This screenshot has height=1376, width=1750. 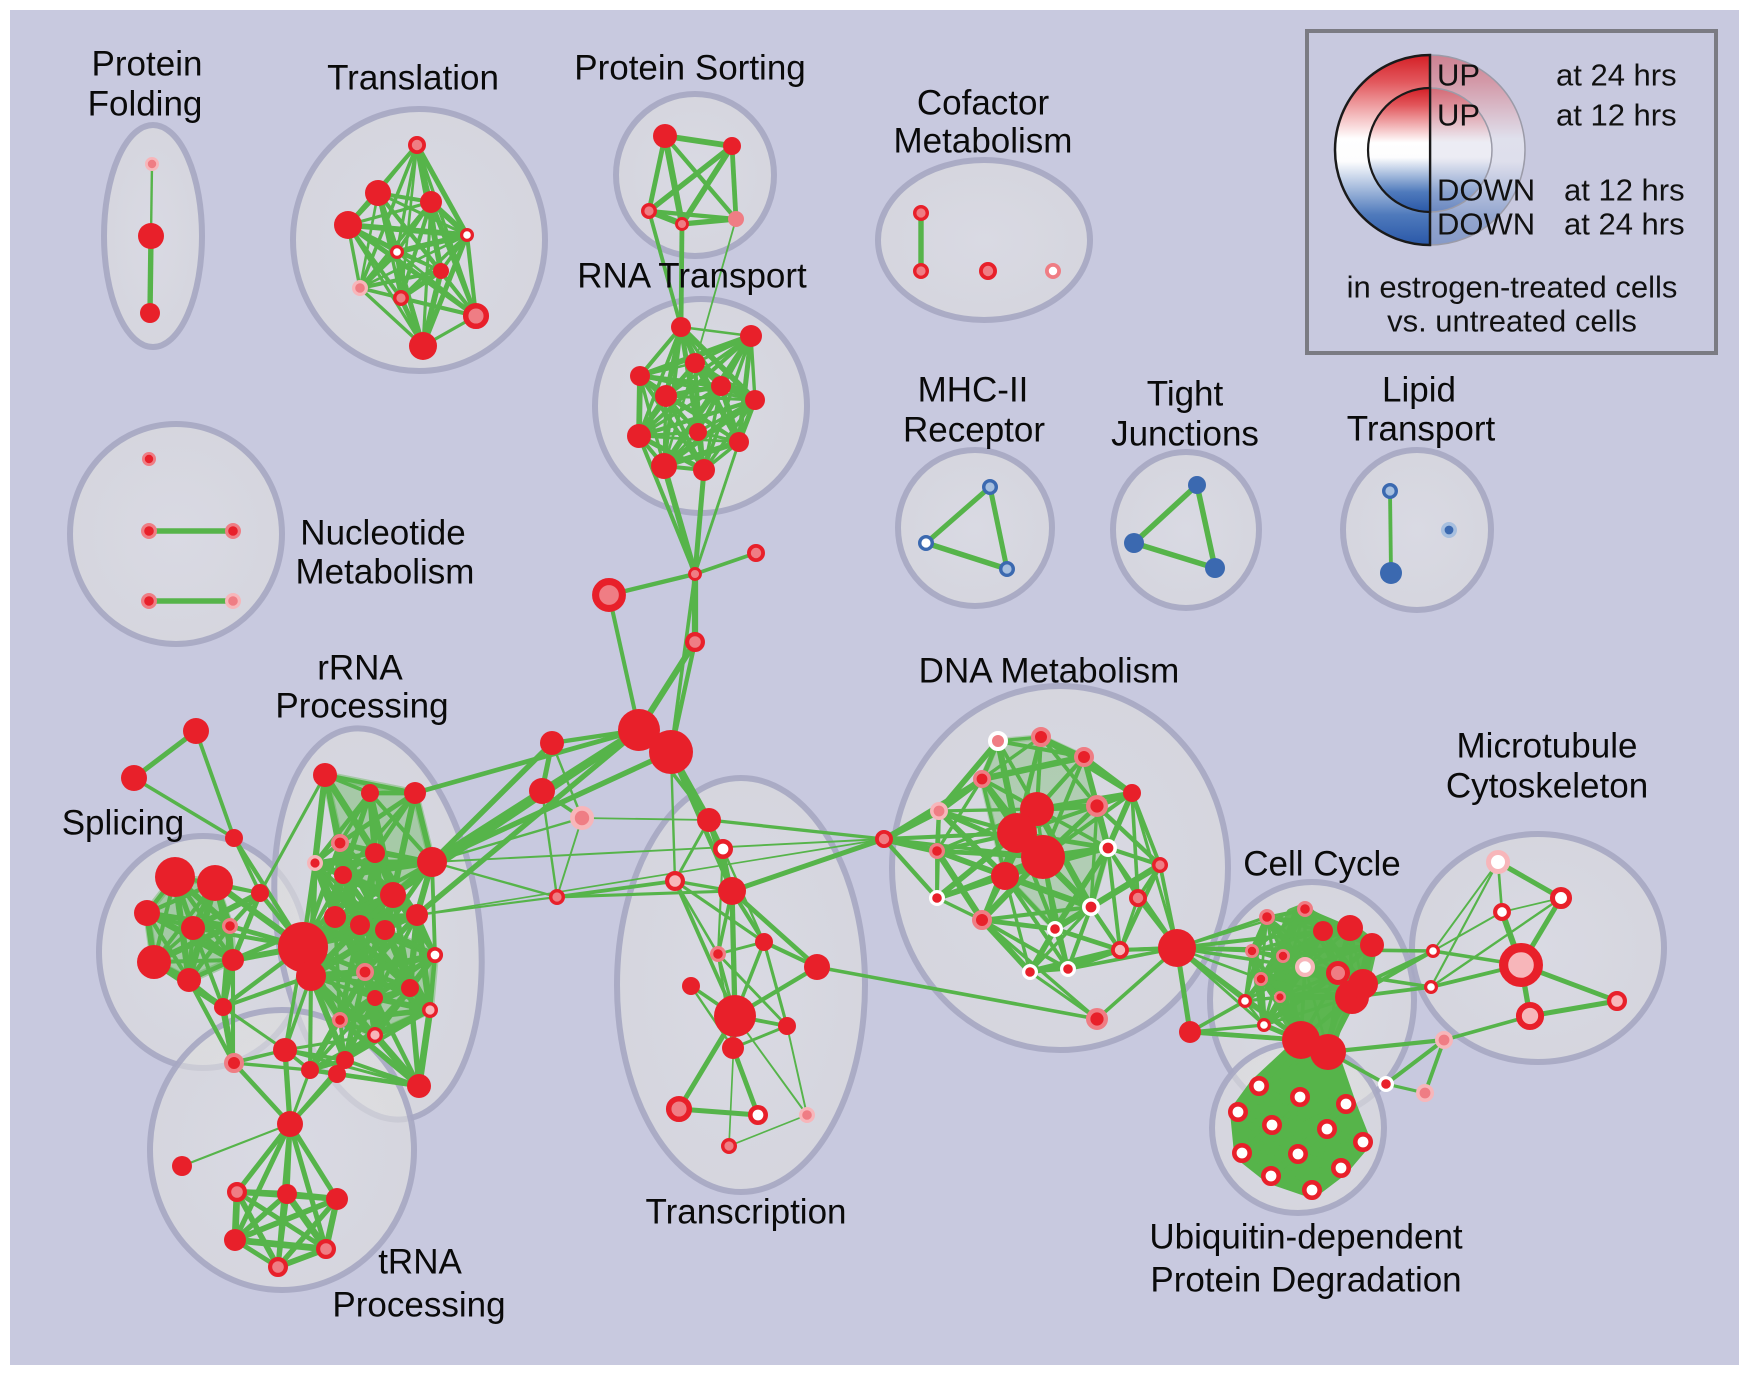 I want to click on svg-text: Transport, so click(x=1421, y=429).